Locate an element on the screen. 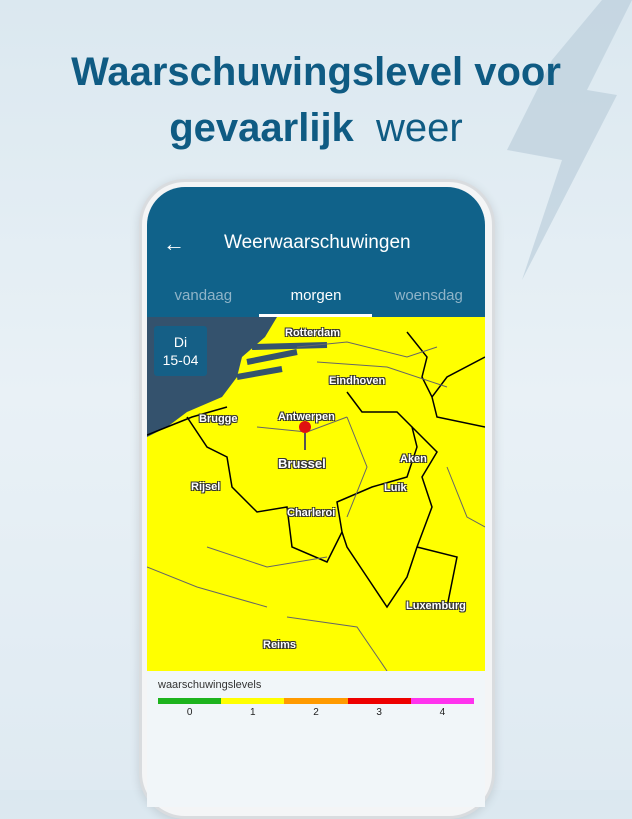 Image resolution: width=632 pixels, height=819 pixels. headline: Waarschuwingslevel voor gevaarlijk weer is located at coordinates (316, 100).